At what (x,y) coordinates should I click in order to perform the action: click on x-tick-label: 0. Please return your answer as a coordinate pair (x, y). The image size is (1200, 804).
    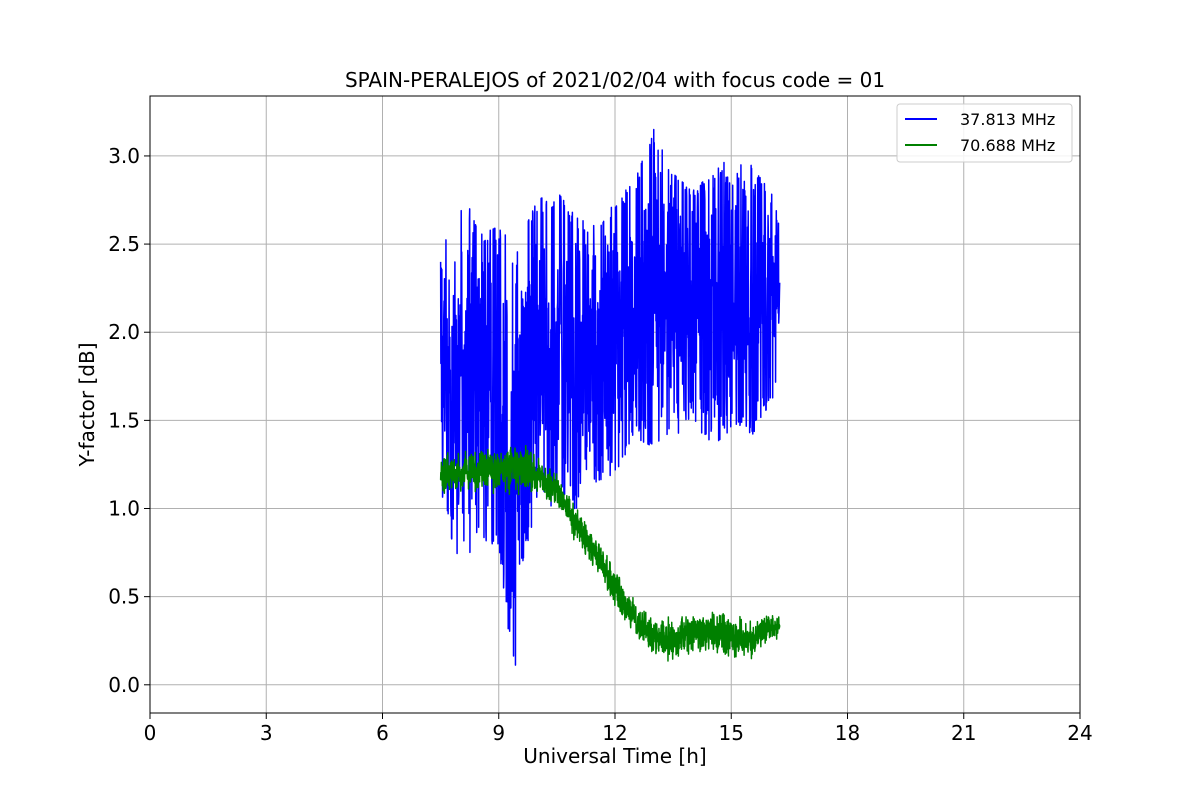
    Looking at the image, I should click on (150, 733).